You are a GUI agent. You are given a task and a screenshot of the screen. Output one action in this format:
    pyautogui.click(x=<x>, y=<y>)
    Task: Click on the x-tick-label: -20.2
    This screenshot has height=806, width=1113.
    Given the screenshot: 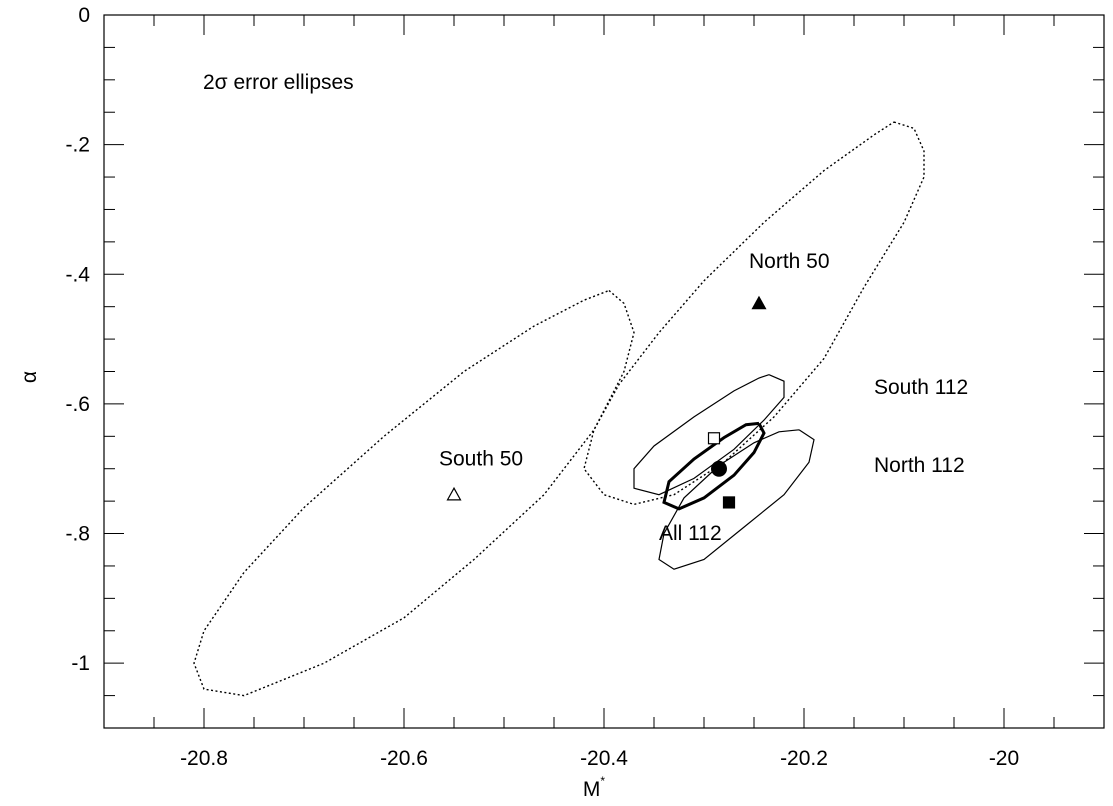 What is the action you would take?
    pyautogui.click(x=804, y=758)
    